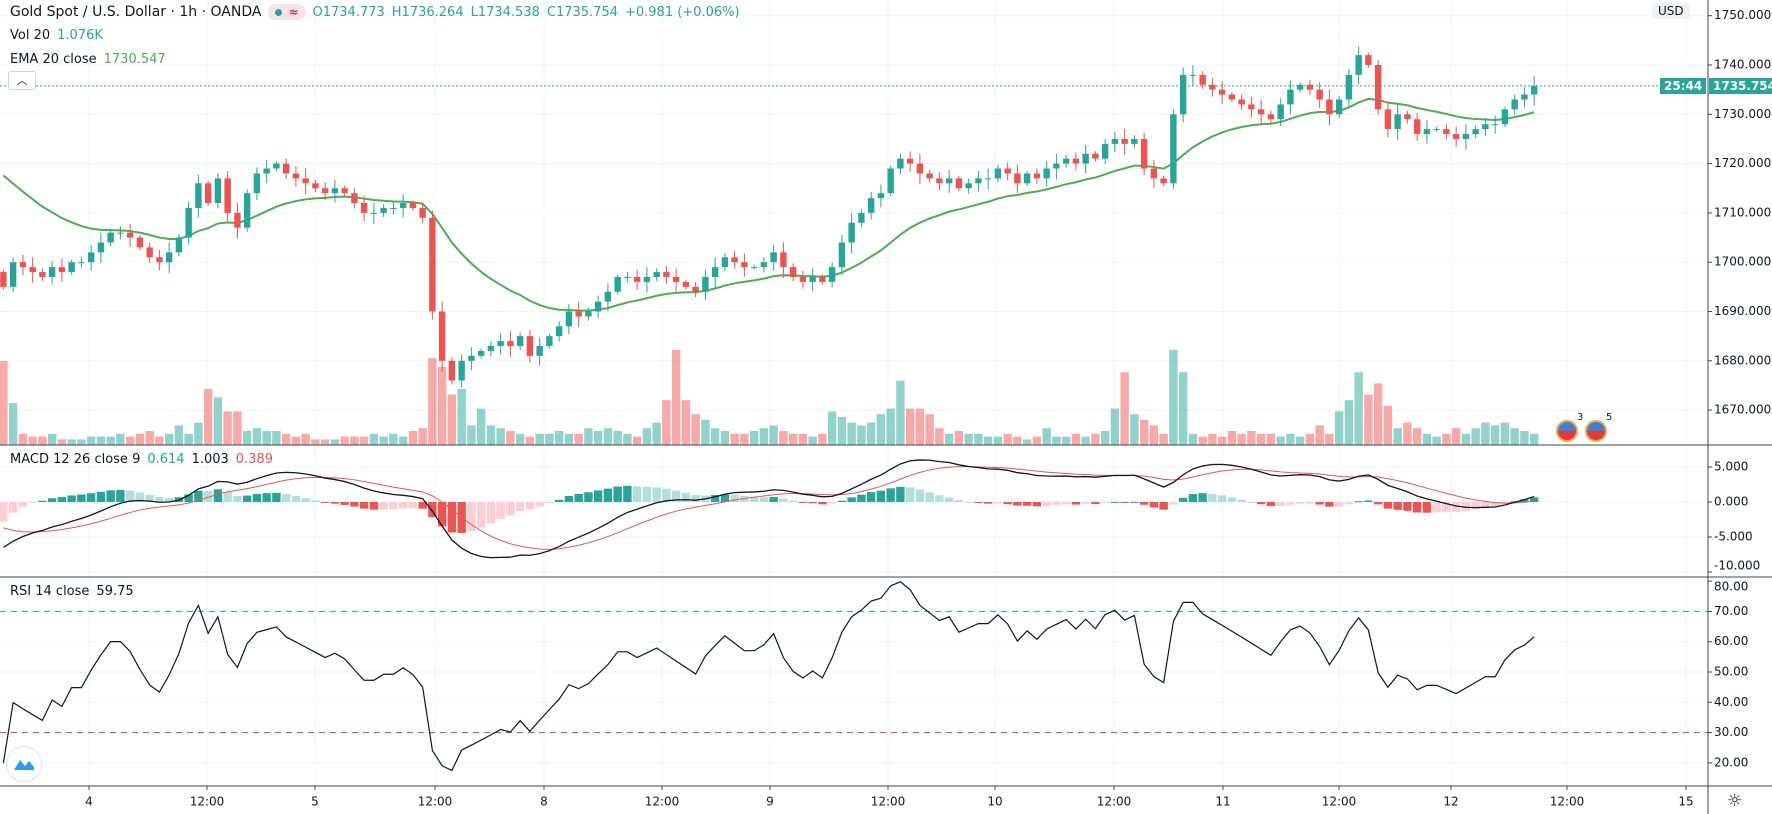 This screenshot has width=1772, height=814. What do you see at coordinates (1742, 163) in the screenshot?
I see `price-axis-label: 1720.000` at bounding box center [1742, 163].